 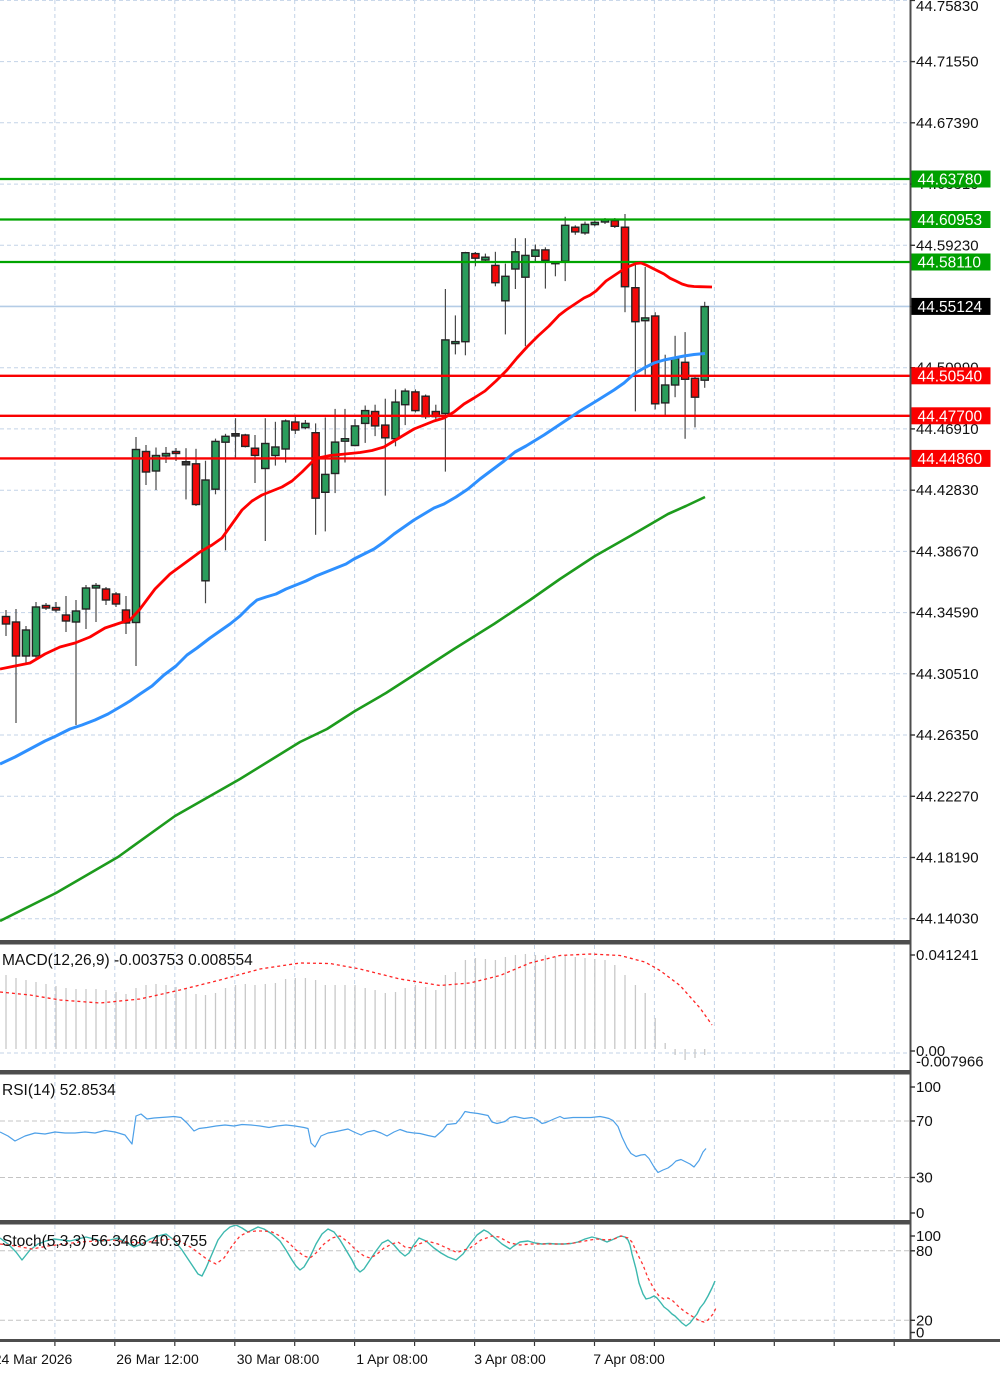 What do you see at coordinates (930, 1051) in the screenshot?
I see `svg-text: 0.00` at bounding box center [930, 1051].